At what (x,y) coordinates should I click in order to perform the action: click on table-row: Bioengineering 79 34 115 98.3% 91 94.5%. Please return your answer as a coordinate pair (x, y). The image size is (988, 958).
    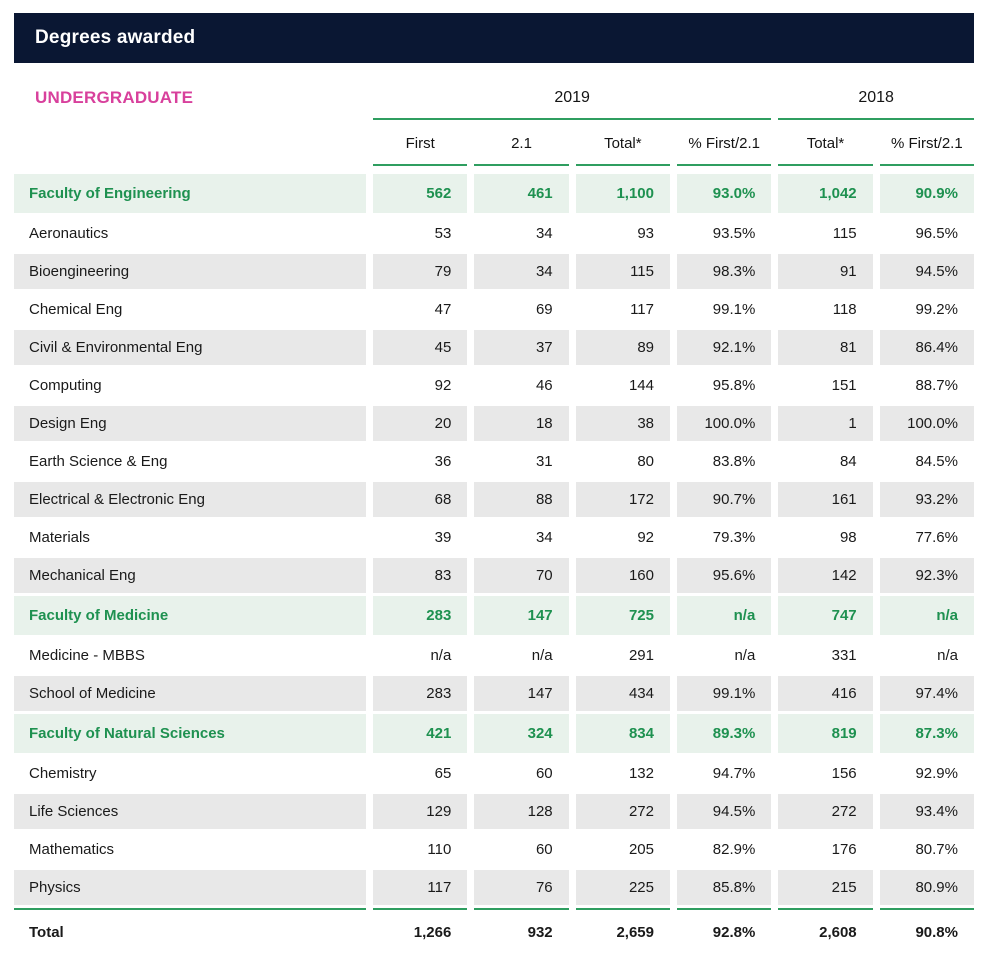
    Looking at the image, I should click on (494, 271).